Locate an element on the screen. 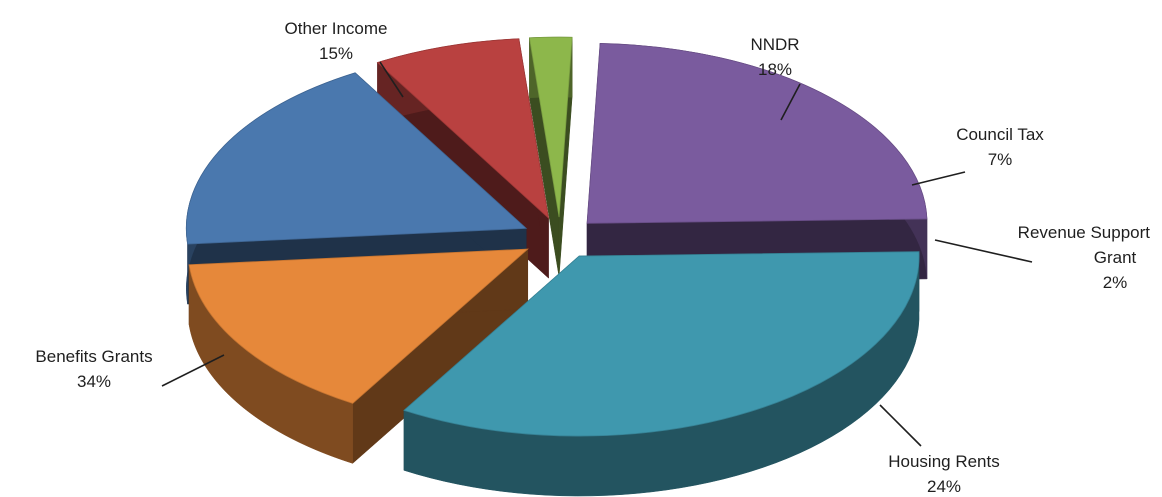 The width and height of the screenshot is (1162, 497). data-label-revenue-support-grant: Revenue Support Grant 2% is located at coordinates (1084, 257).